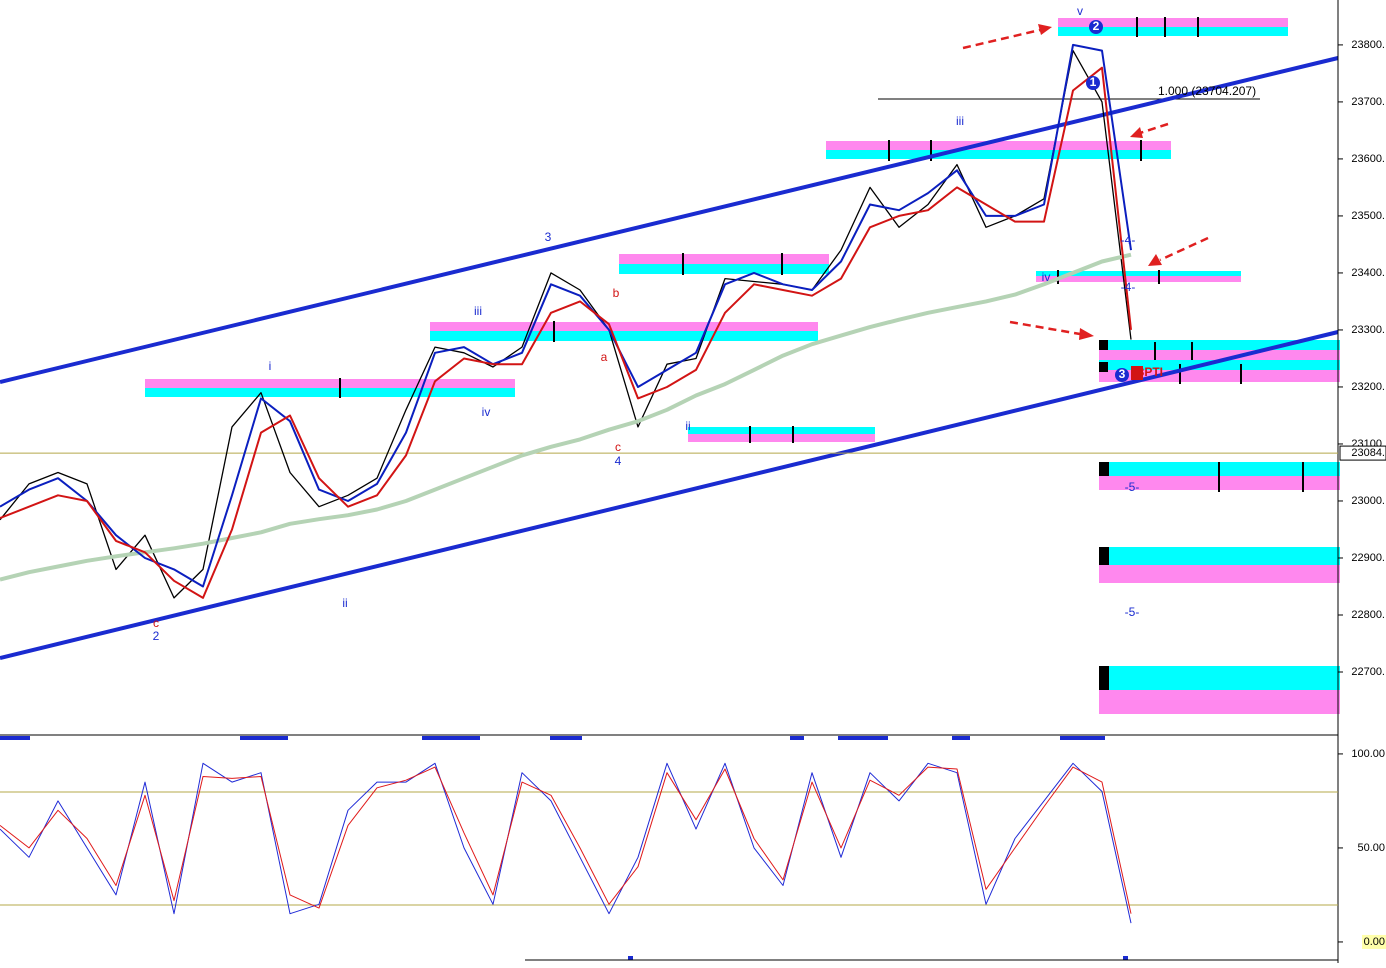 This screenshot has width=1386, height=968. I want to click on y-tick-label: 23400., so click(1368, 273).